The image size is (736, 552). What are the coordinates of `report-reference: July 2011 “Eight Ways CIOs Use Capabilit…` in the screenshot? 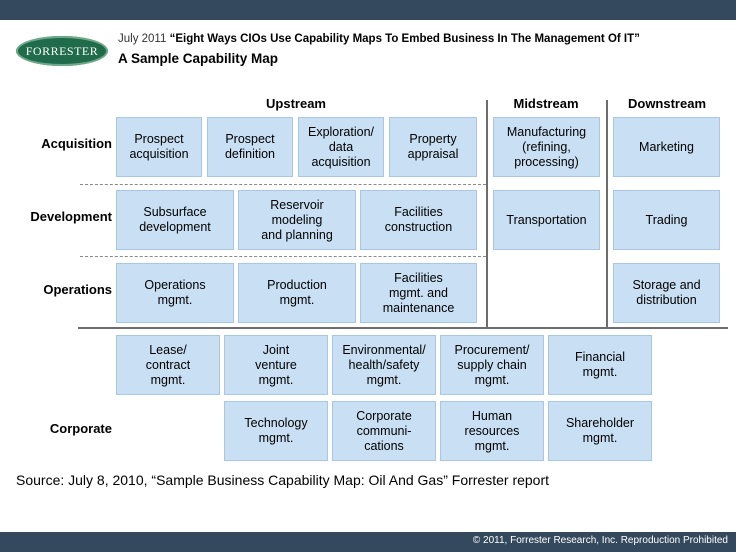 It's located at (379, 39).